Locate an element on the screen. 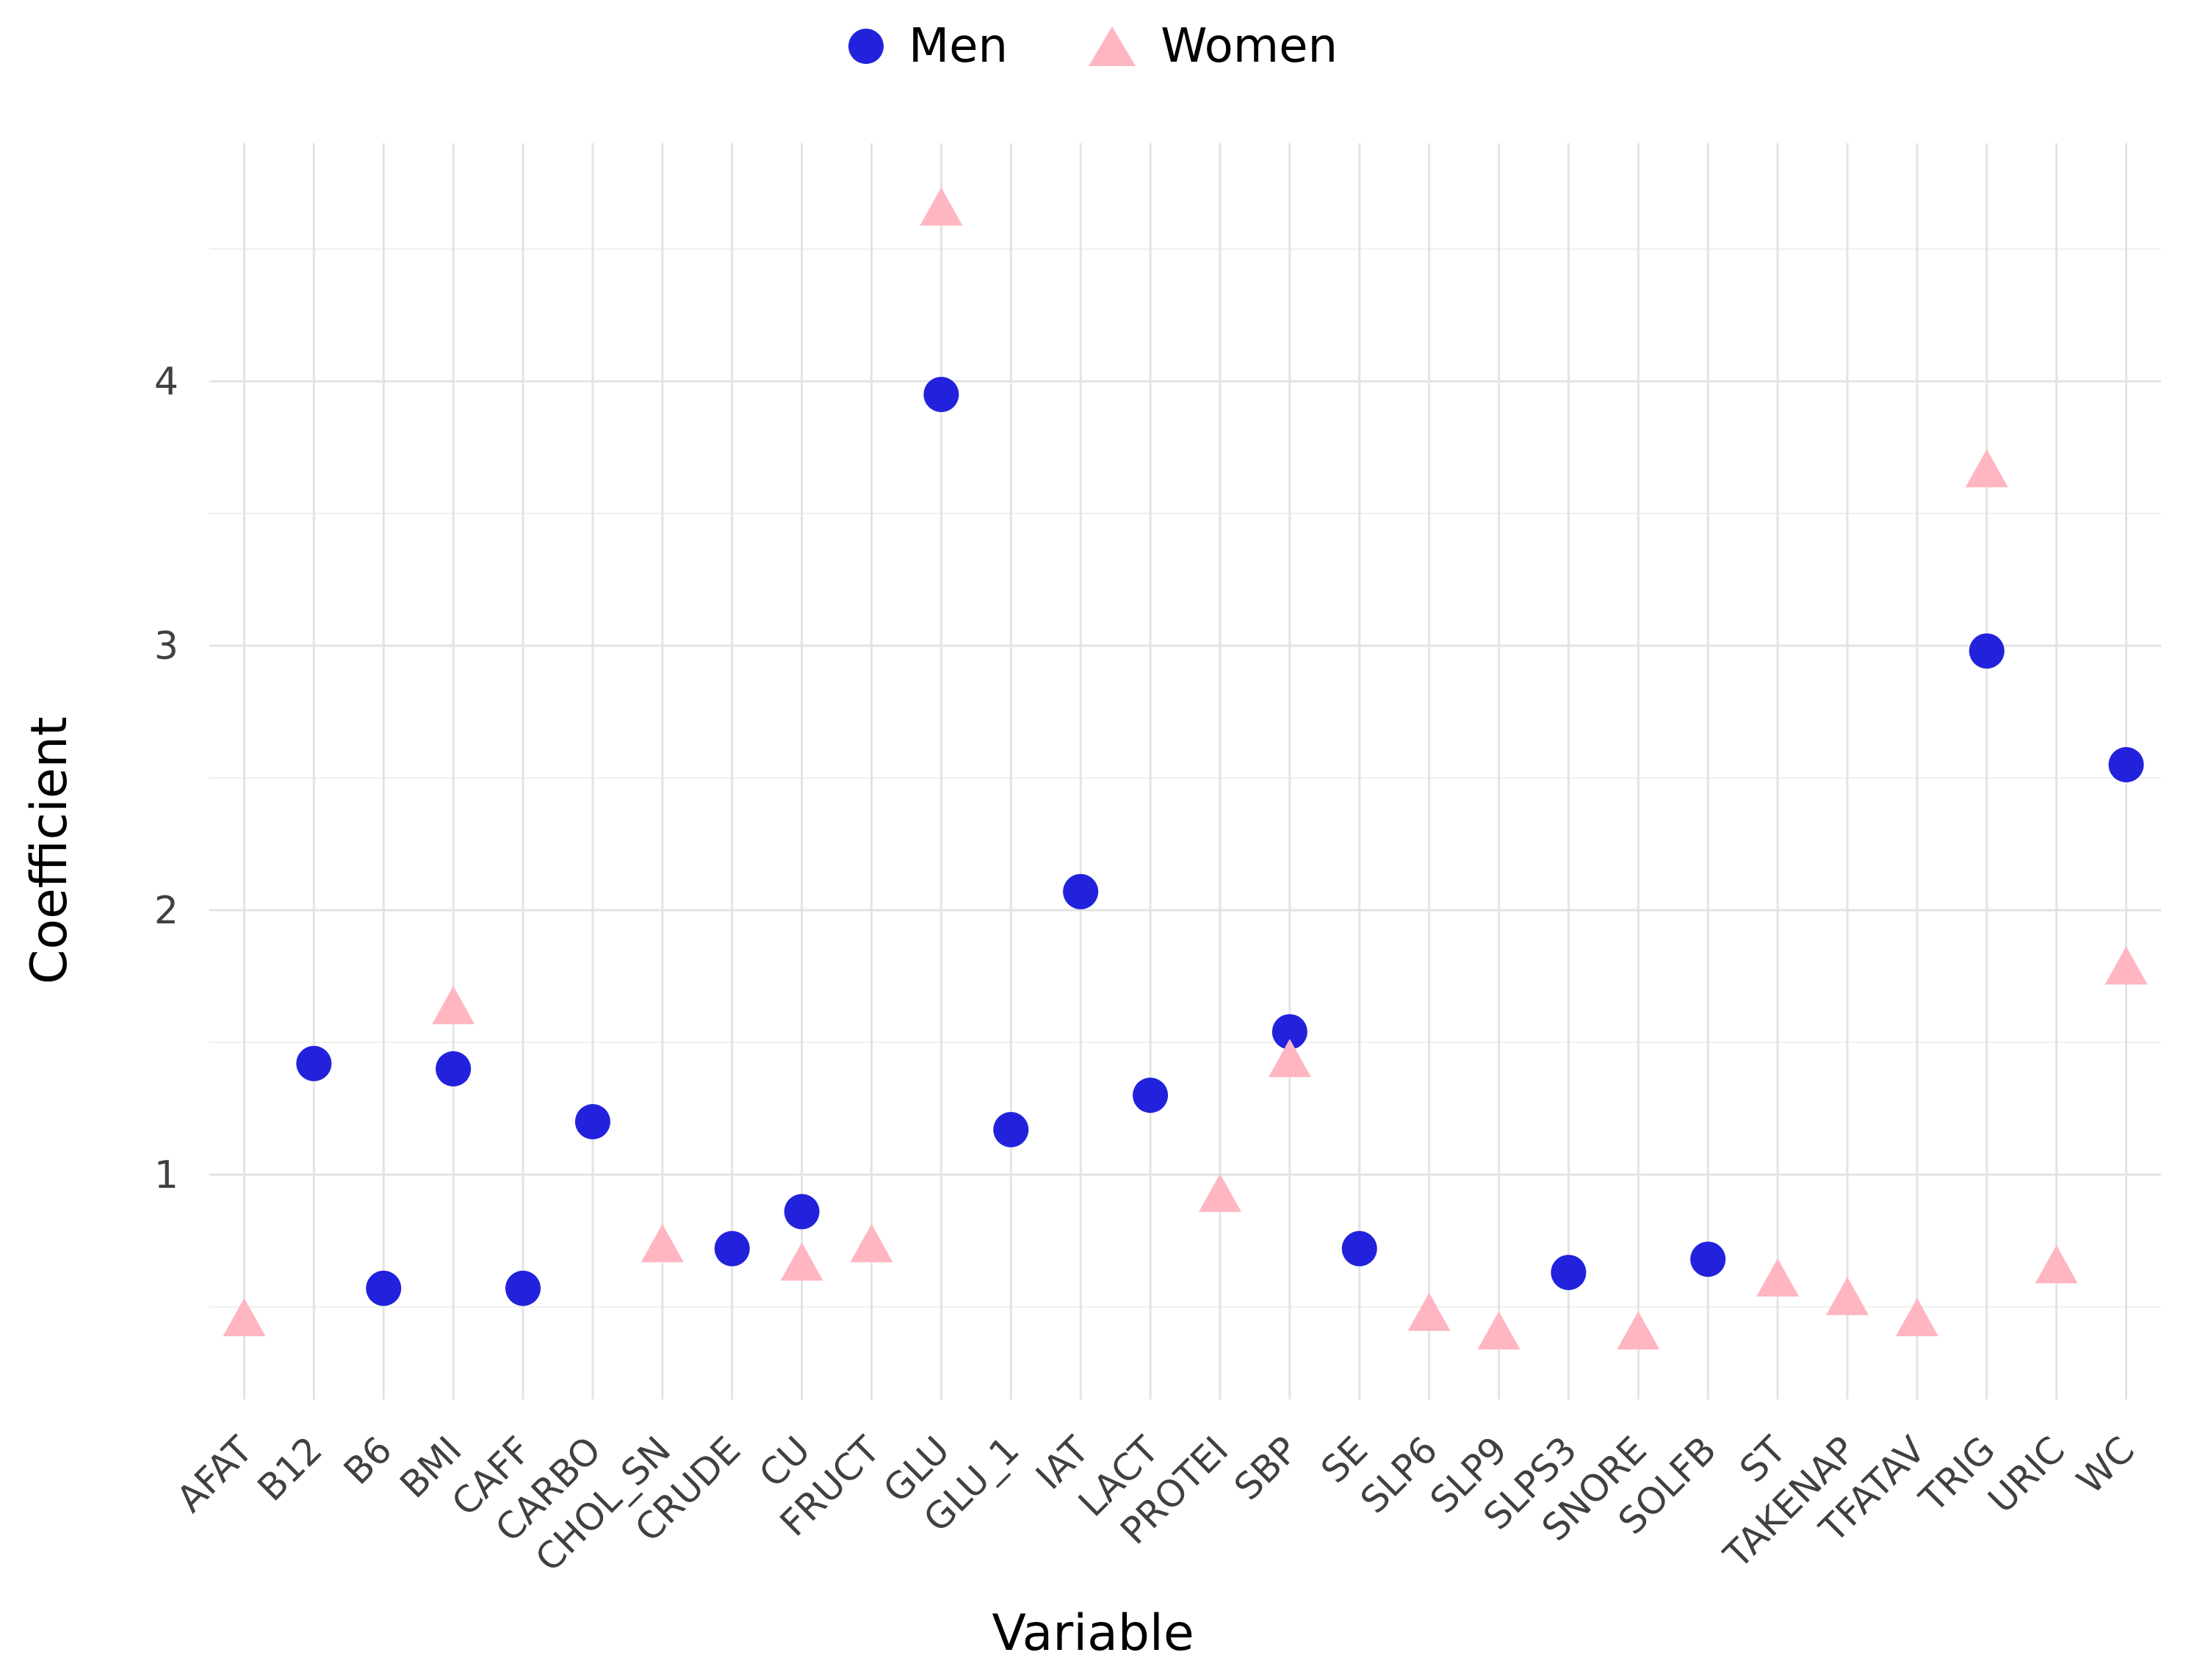  legend-label-women: Women is located at coordinates (1249, 46).